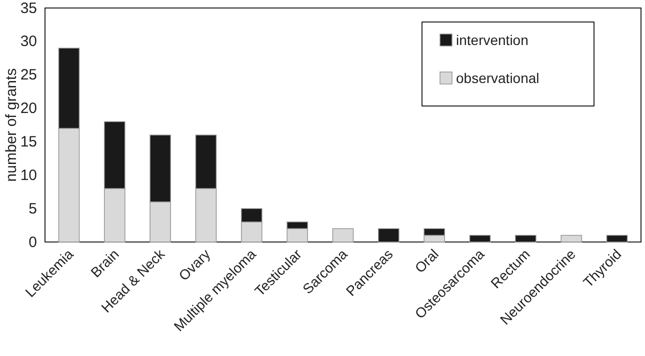 The image size is (645, 356). I want to click on y-tick-label: 25, so click(28, 75).